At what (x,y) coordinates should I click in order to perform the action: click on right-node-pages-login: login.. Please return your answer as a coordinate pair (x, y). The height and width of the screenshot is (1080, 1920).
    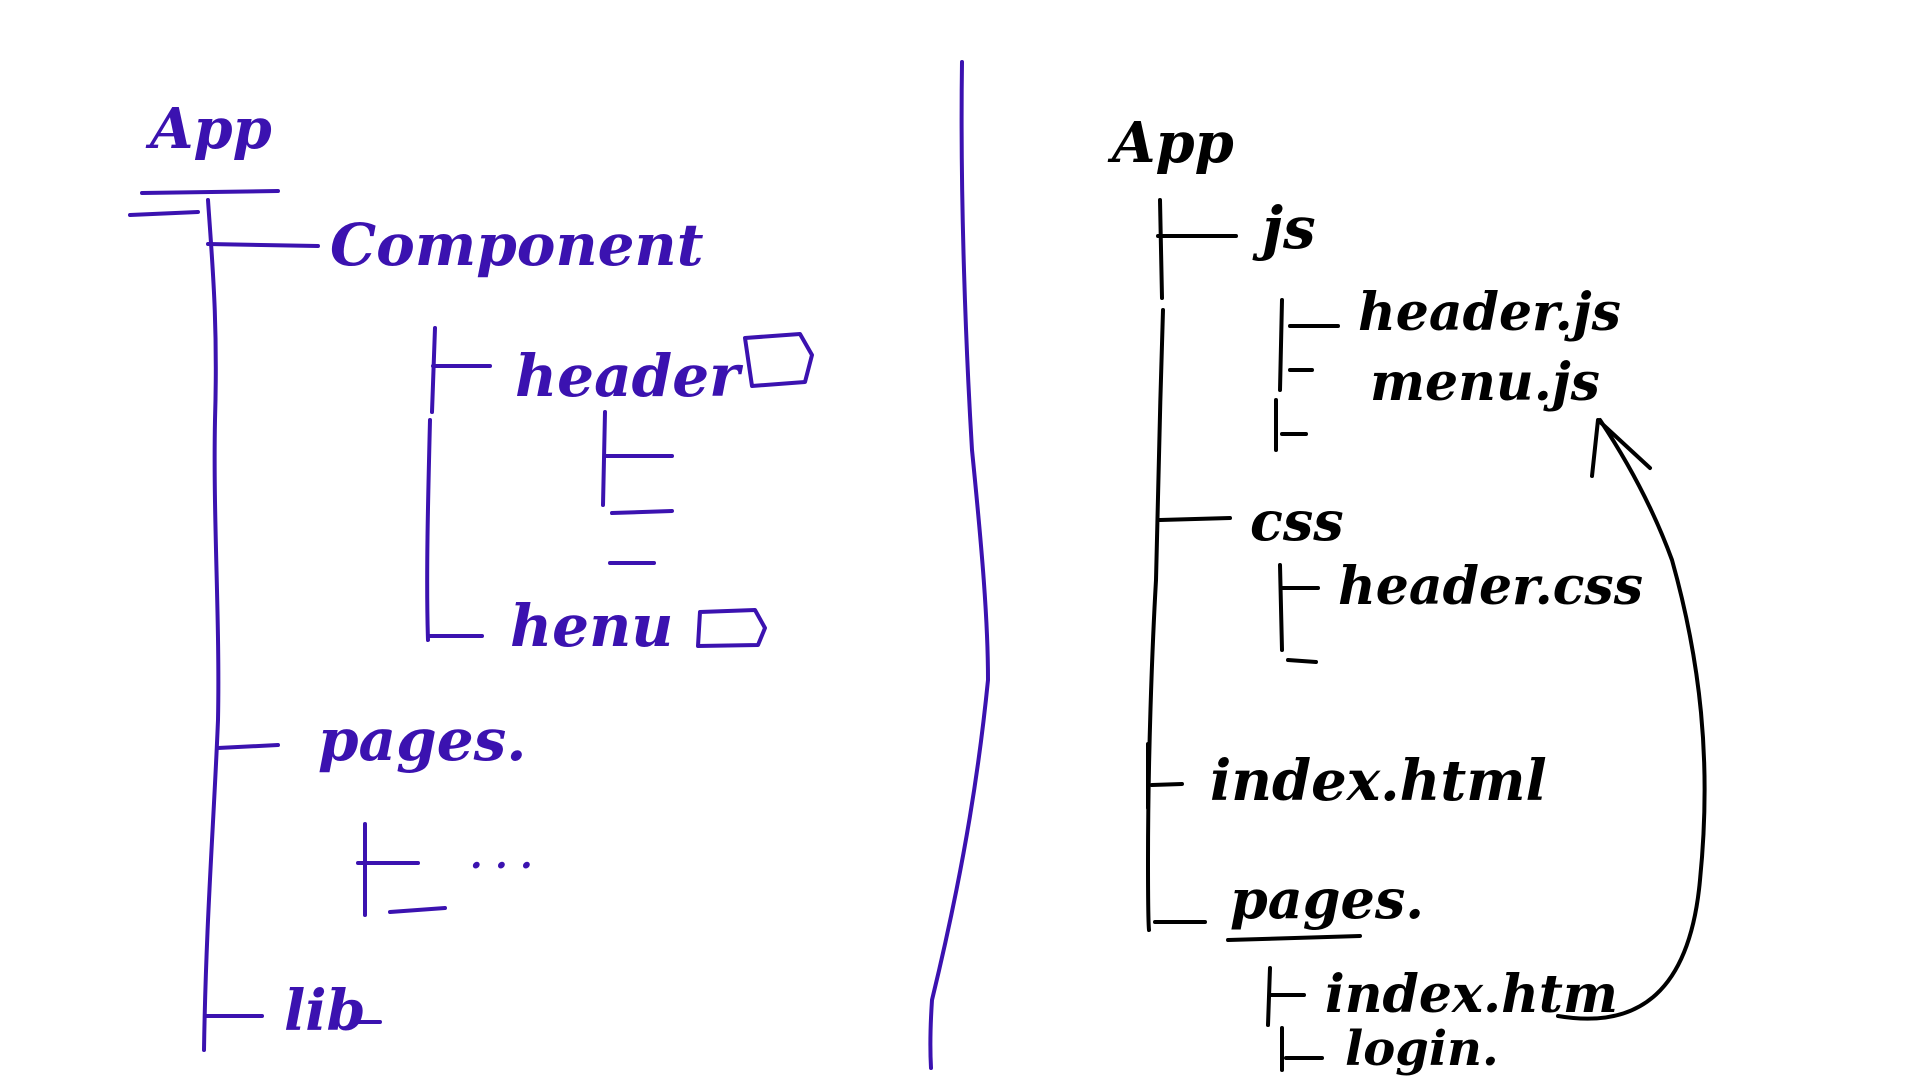
    Looking at the image, I should click on (1422, 1049).